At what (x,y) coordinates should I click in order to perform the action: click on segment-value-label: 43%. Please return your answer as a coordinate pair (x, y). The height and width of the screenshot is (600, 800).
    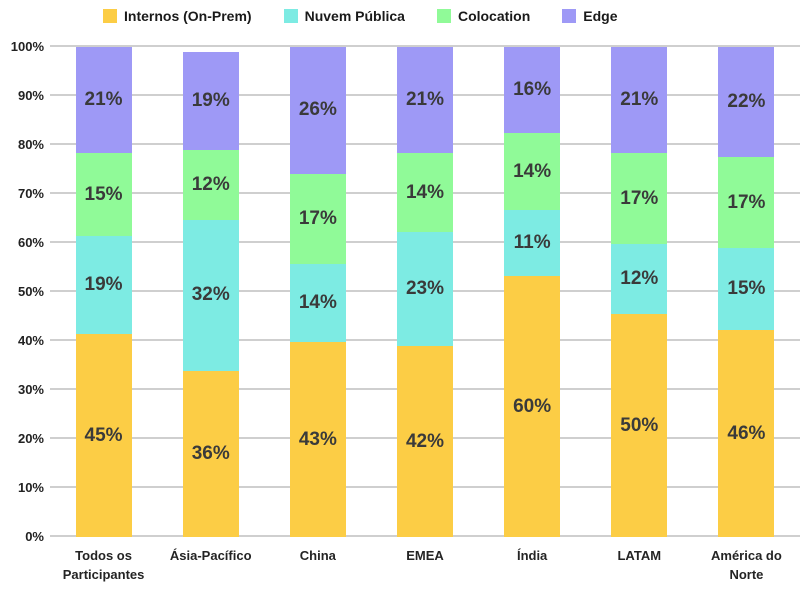
    Looking at the image, I should click on (317, 439).